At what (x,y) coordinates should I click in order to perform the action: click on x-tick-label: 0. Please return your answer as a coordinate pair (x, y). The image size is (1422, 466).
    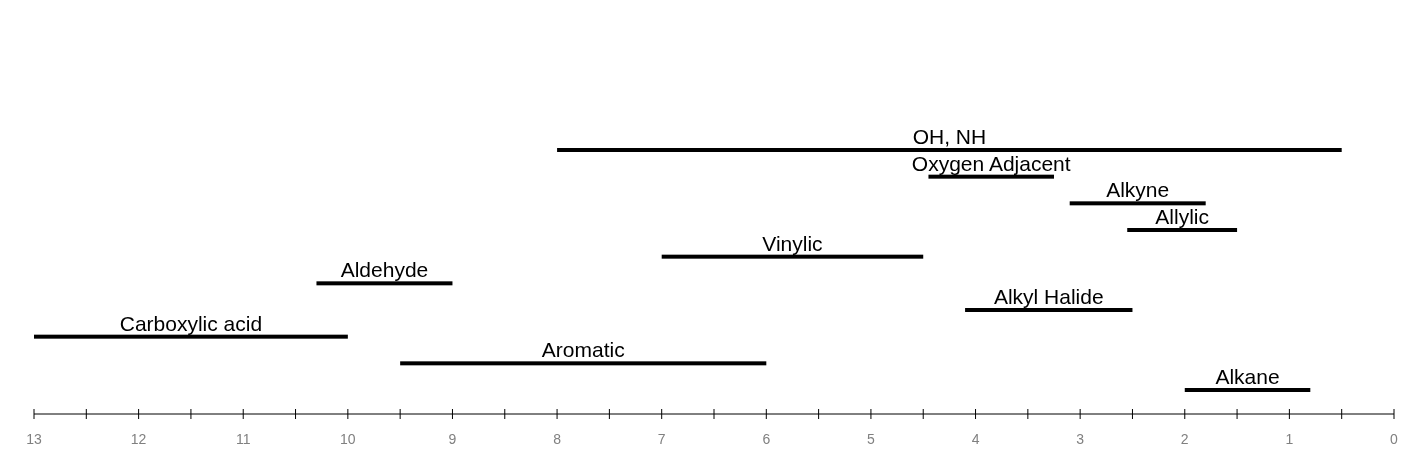
    Looking at the image, I should click on (1394, 439).